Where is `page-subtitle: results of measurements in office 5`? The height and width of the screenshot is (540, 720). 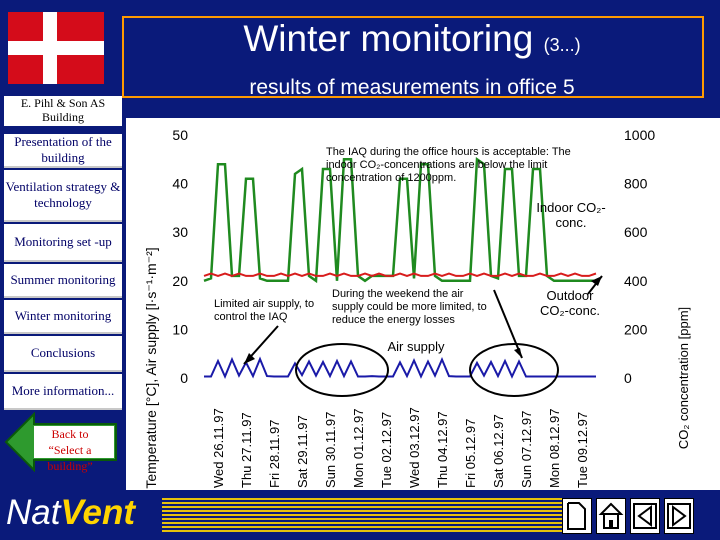 page-subtitle: results of measurements in office 5 is located at coordinates (412, 87).